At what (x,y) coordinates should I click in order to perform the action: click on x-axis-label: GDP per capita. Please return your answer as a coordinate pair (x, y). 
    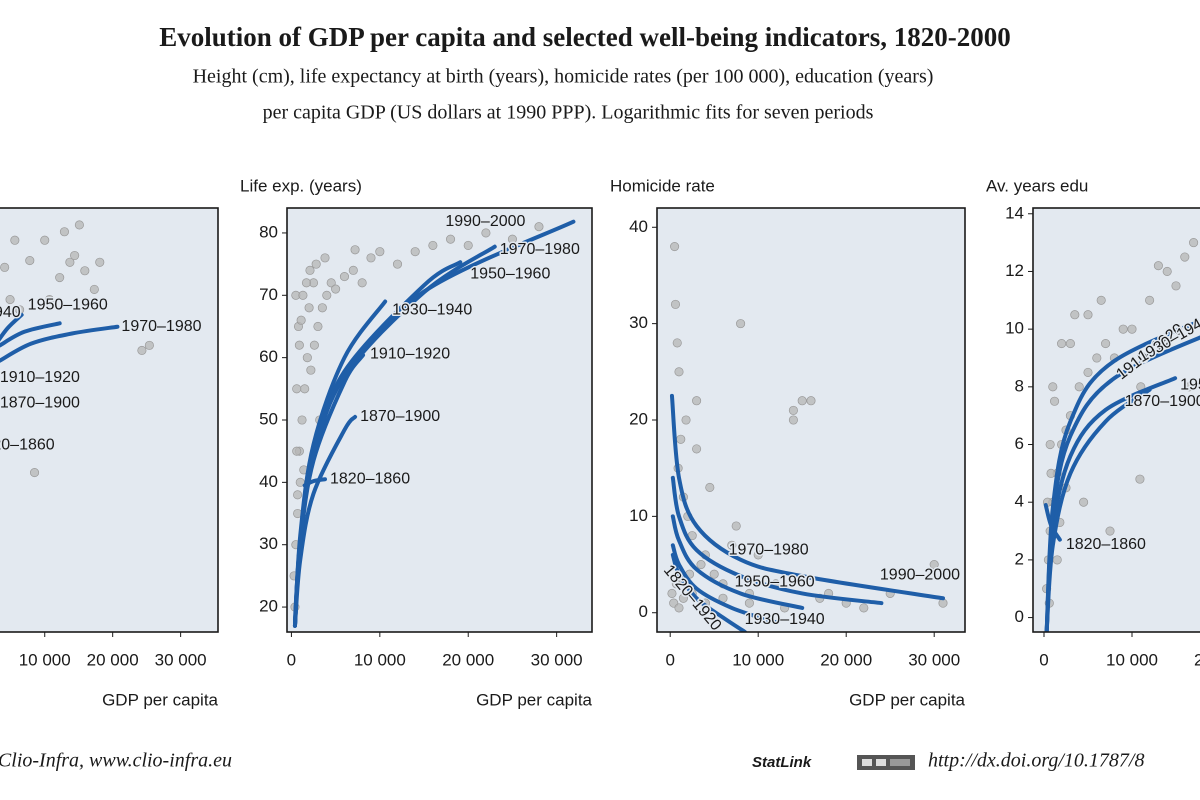
    Looking at the image, I should click on (907, 699).